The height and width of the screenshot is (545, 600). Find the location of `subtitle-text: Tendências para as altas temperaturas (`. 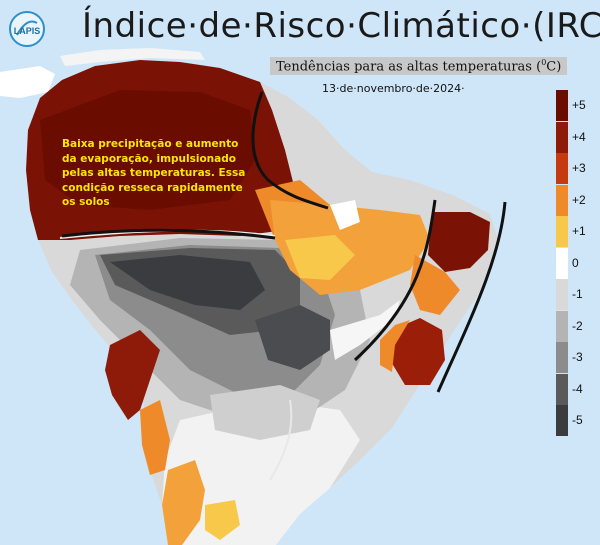

subtitle-text: Tendências para as altas temperaturas ( is located at coordinates (409, 67).